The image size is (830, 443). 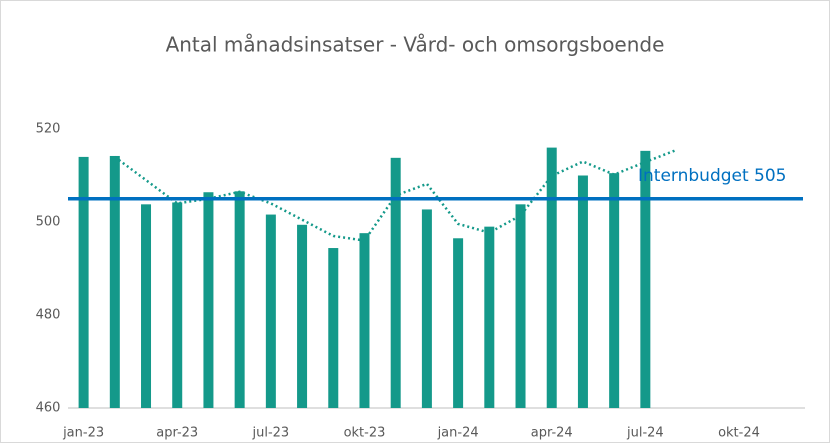 I want to click on trendline, so click(x=396, y=195).